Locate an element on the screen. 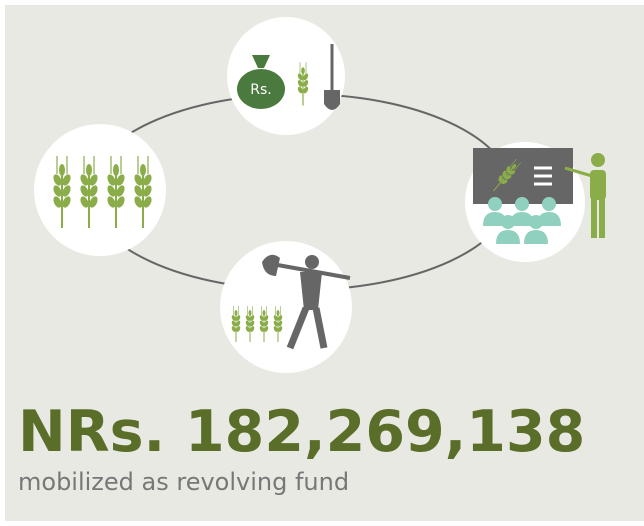 This screenshot has width=644, height=526. headline: NRs. 182,269,138 is located at coordinates (301, 432).